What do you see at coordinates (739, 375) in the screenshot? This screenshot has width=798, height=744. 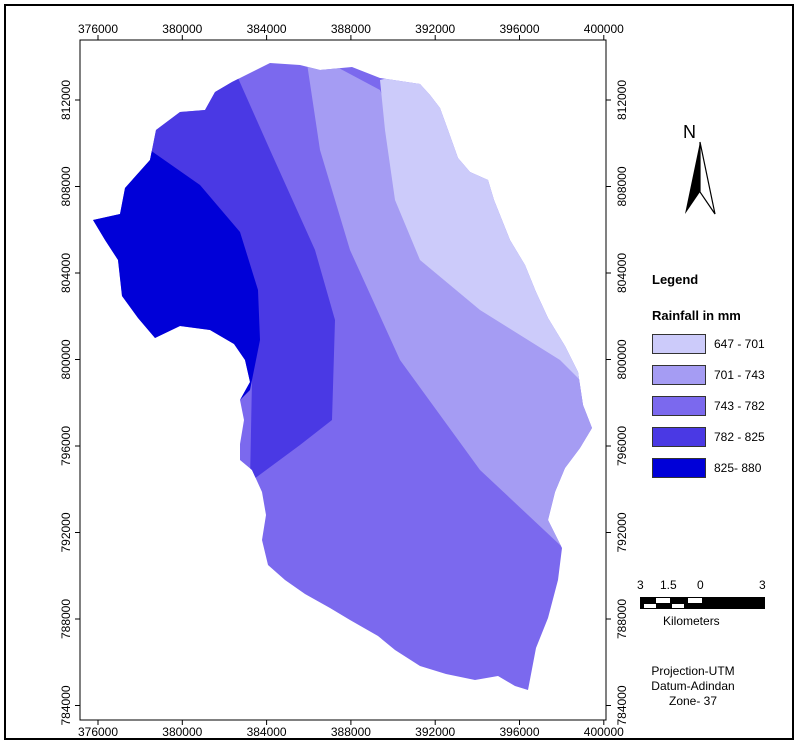 I see `legend-label: 701 - 743` at bounding box center [739, 375].